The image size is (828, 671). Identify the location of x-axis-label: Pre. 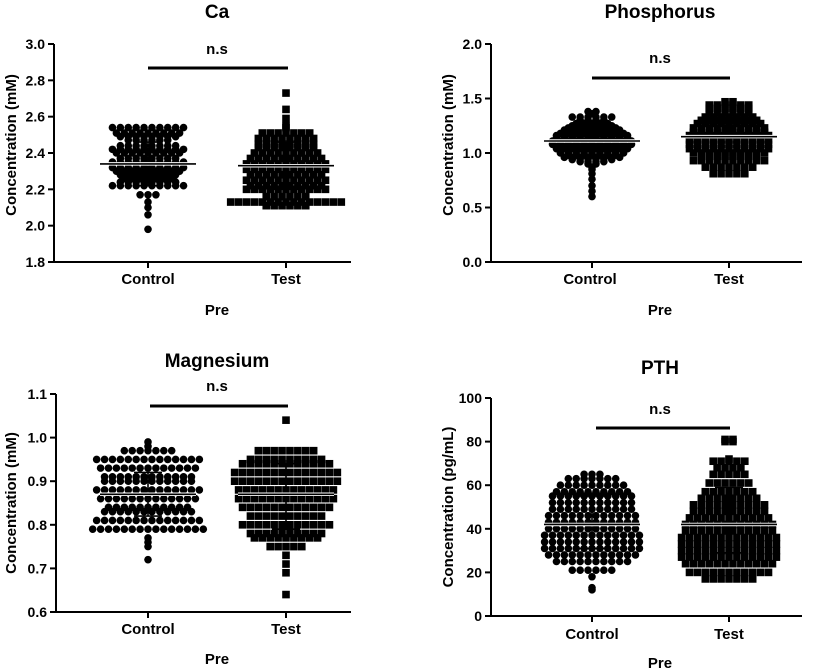
(660, 663).